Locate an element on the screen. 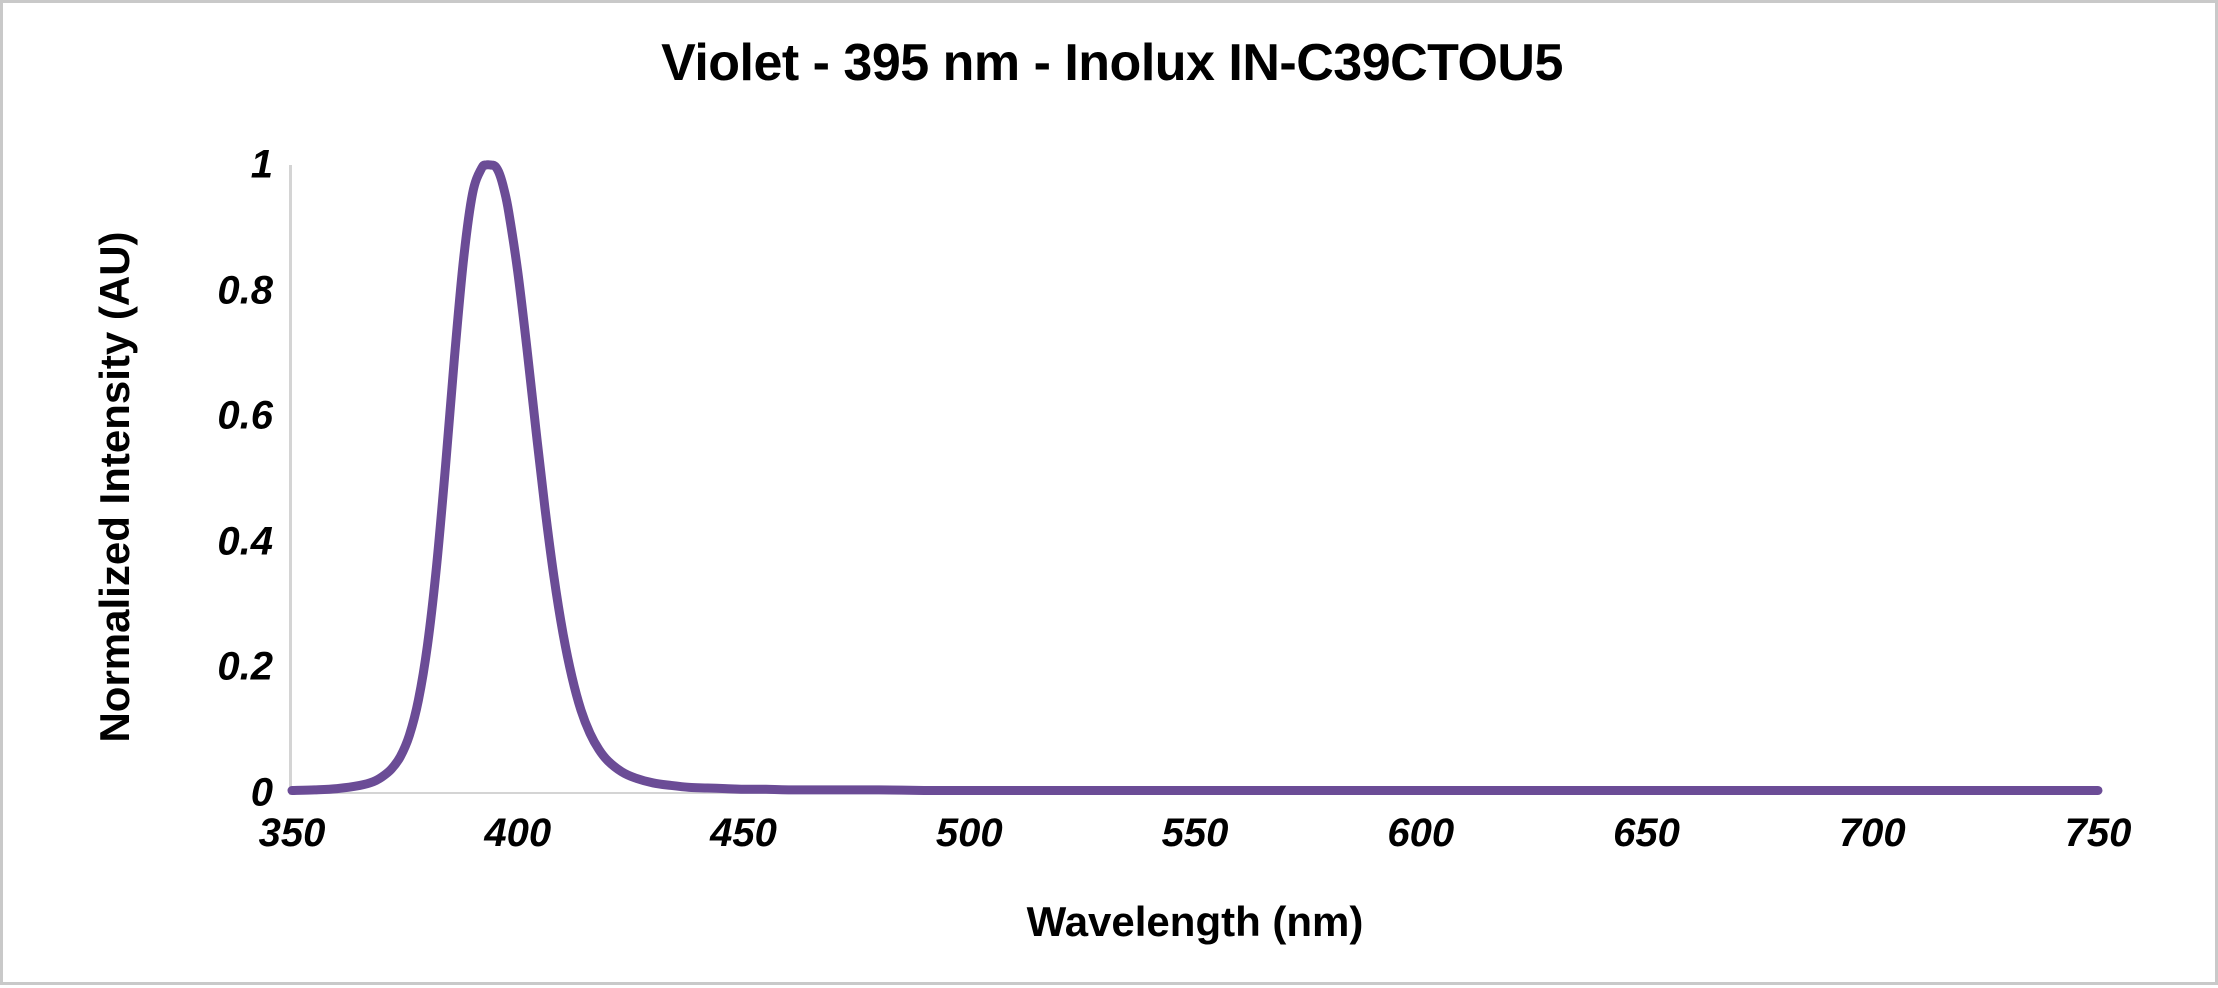 The height and width of the screenshot is (988, 2218). y-tick-label: 0.6 is located at coordinates (245, 415).